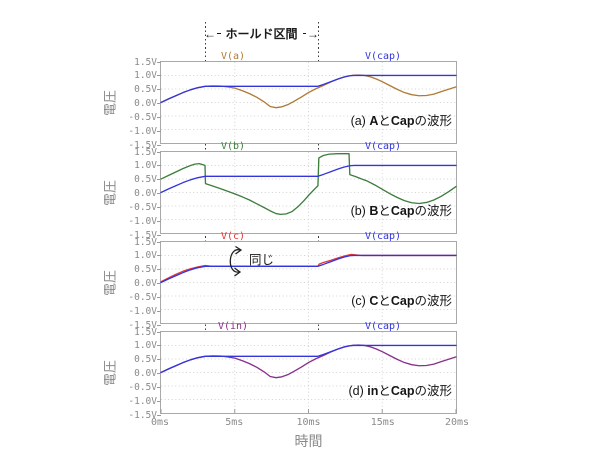 The image size is (600, 459). I want to click on trace-label-vc: V(c), so click(233, 236).